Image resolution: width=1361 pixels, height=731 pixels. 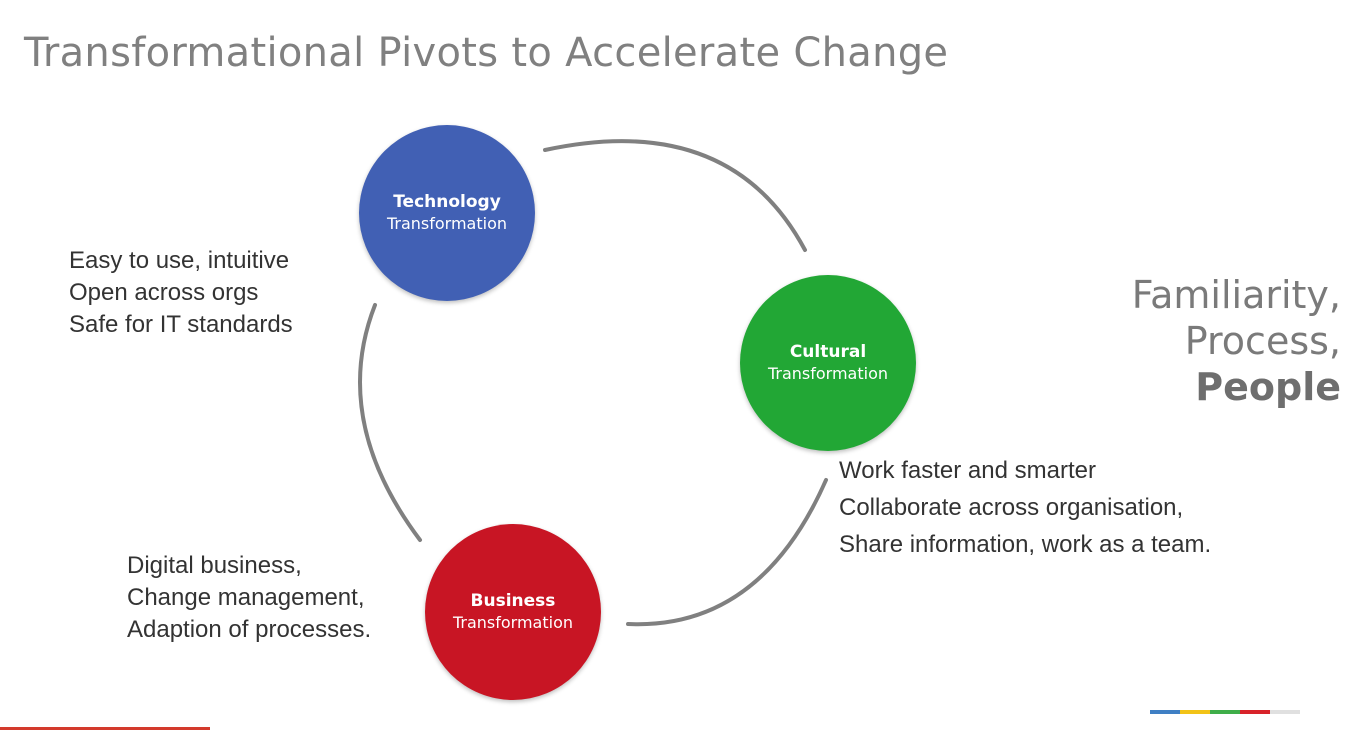 What do you see at coordinates (675, 195) in the screenshot?
I see `arc-technology-to-cultural` at bounding box center [675, 195].